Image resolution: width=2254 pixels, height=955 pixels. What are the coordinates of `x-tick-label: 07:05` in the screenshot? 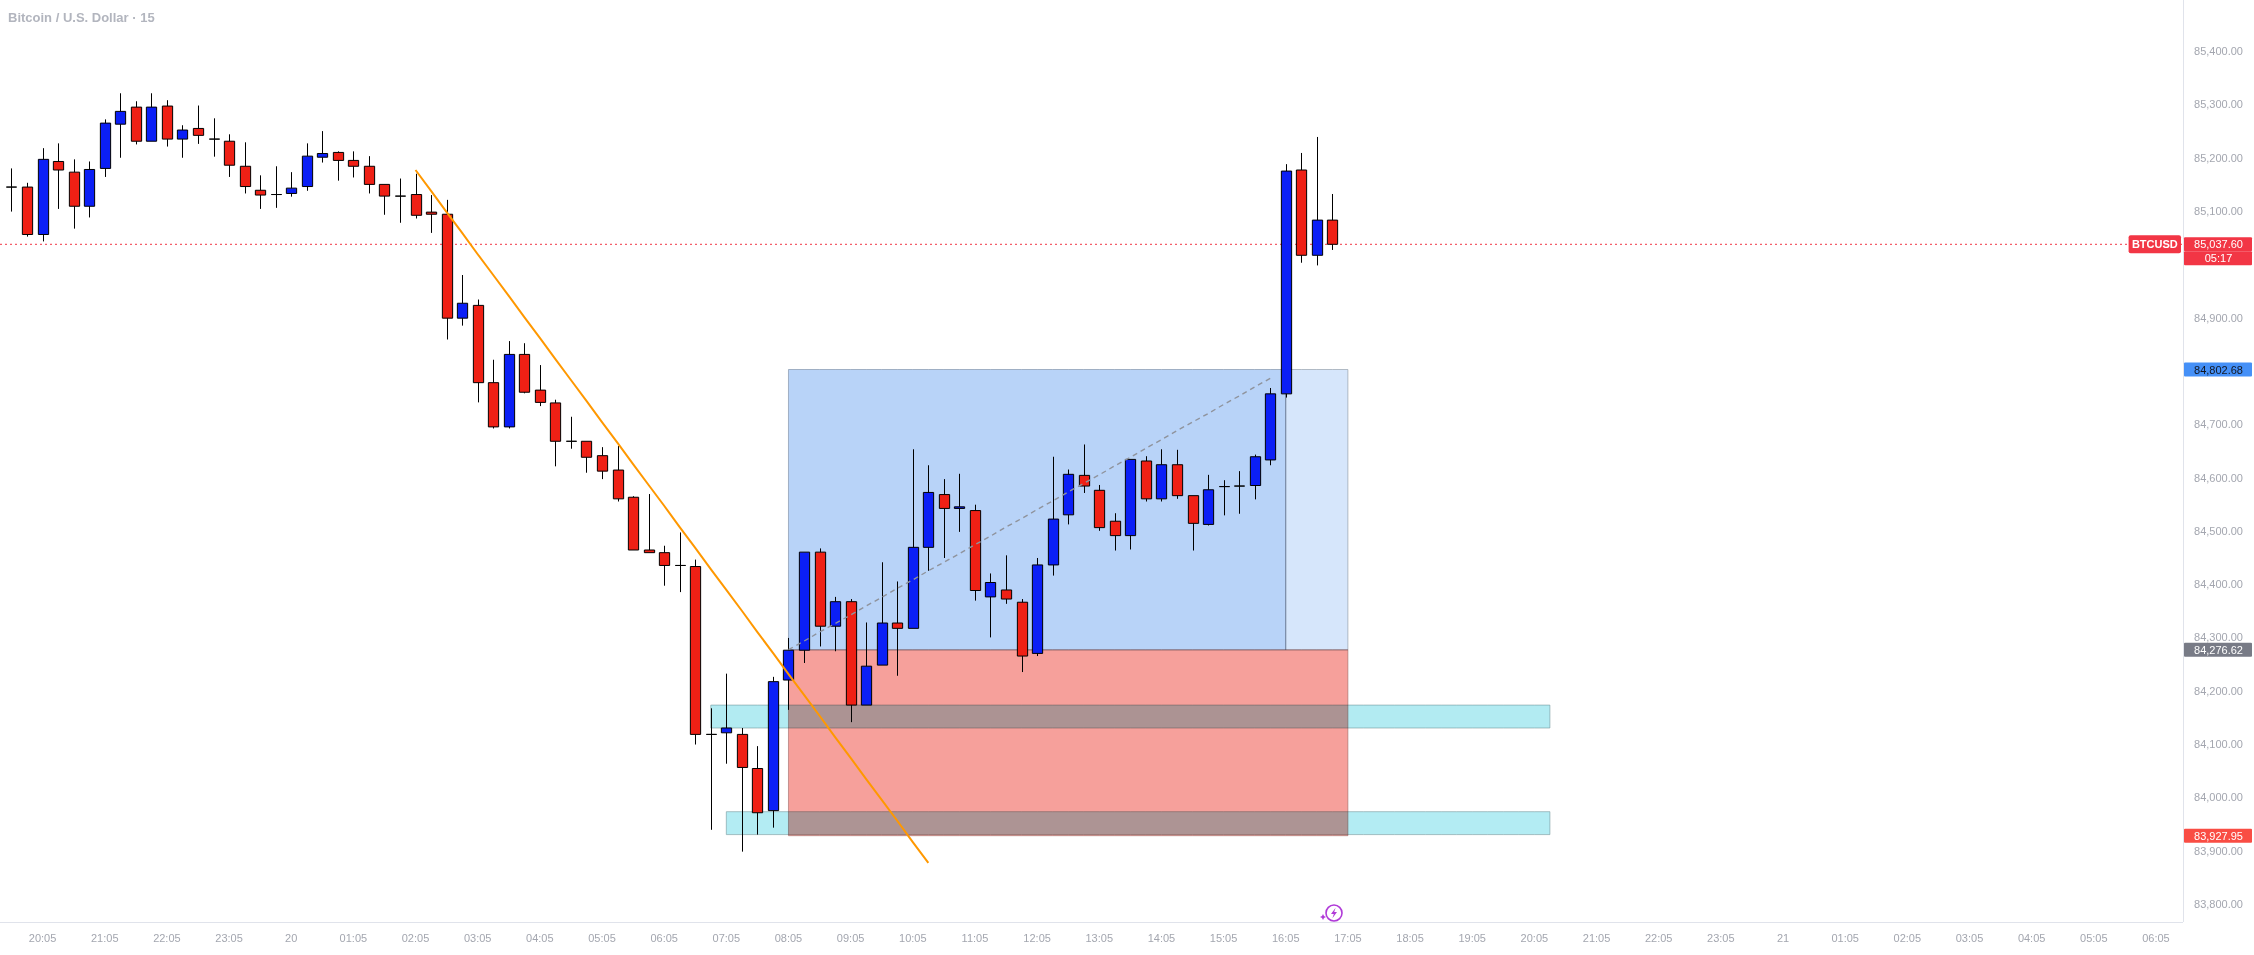 It's located at (726, 938).